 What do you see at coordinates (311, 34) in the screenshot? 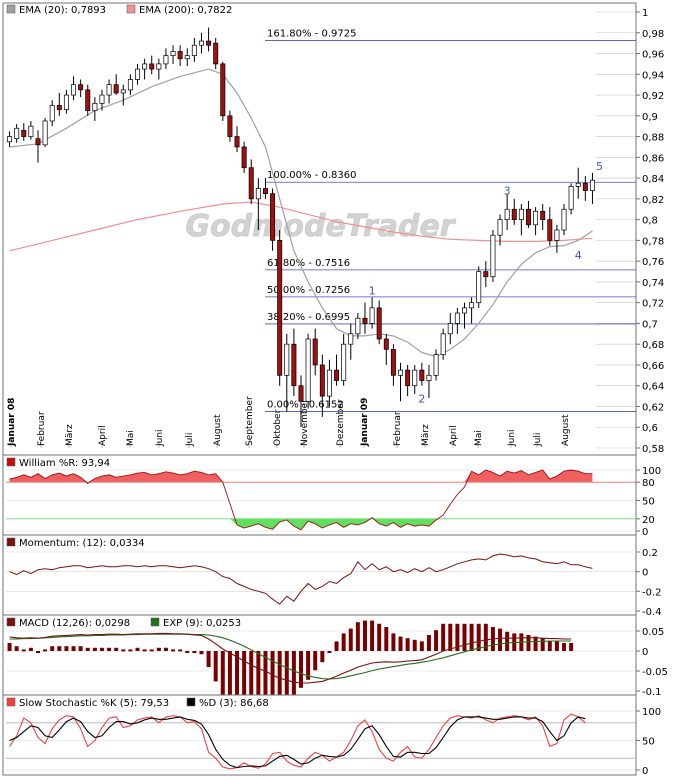
I see `fibonacci-level-label: 161.80% - 0.9725` at bounding box center [311, 34].